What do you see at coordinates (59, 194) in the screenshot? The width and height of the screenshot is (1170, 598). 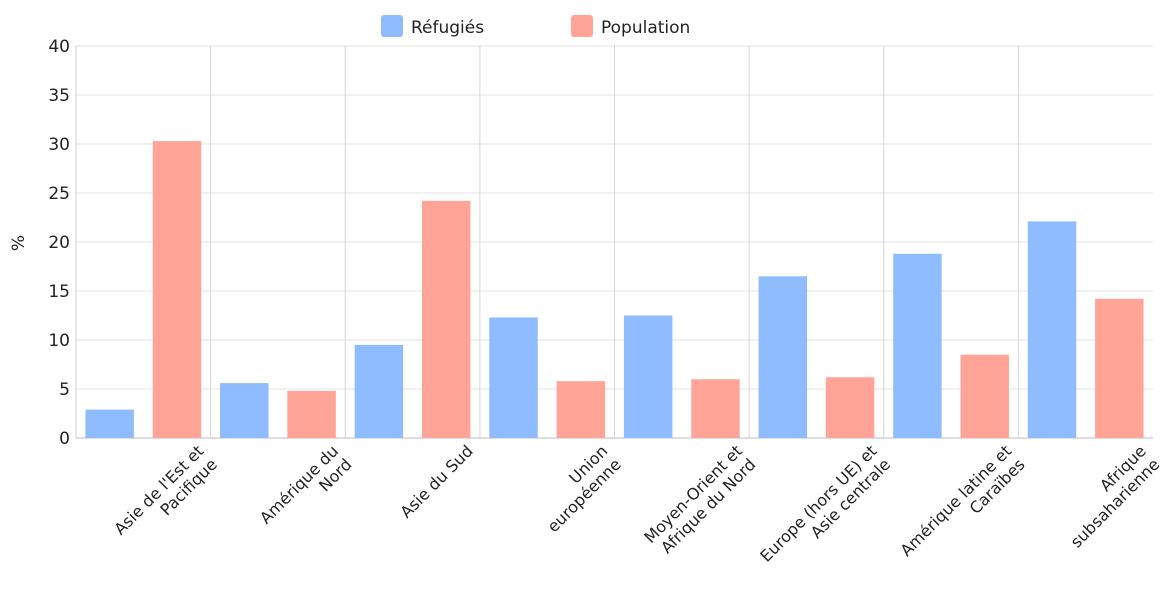 I see `y-tick-label: 25` at bounding box center [59, 194].